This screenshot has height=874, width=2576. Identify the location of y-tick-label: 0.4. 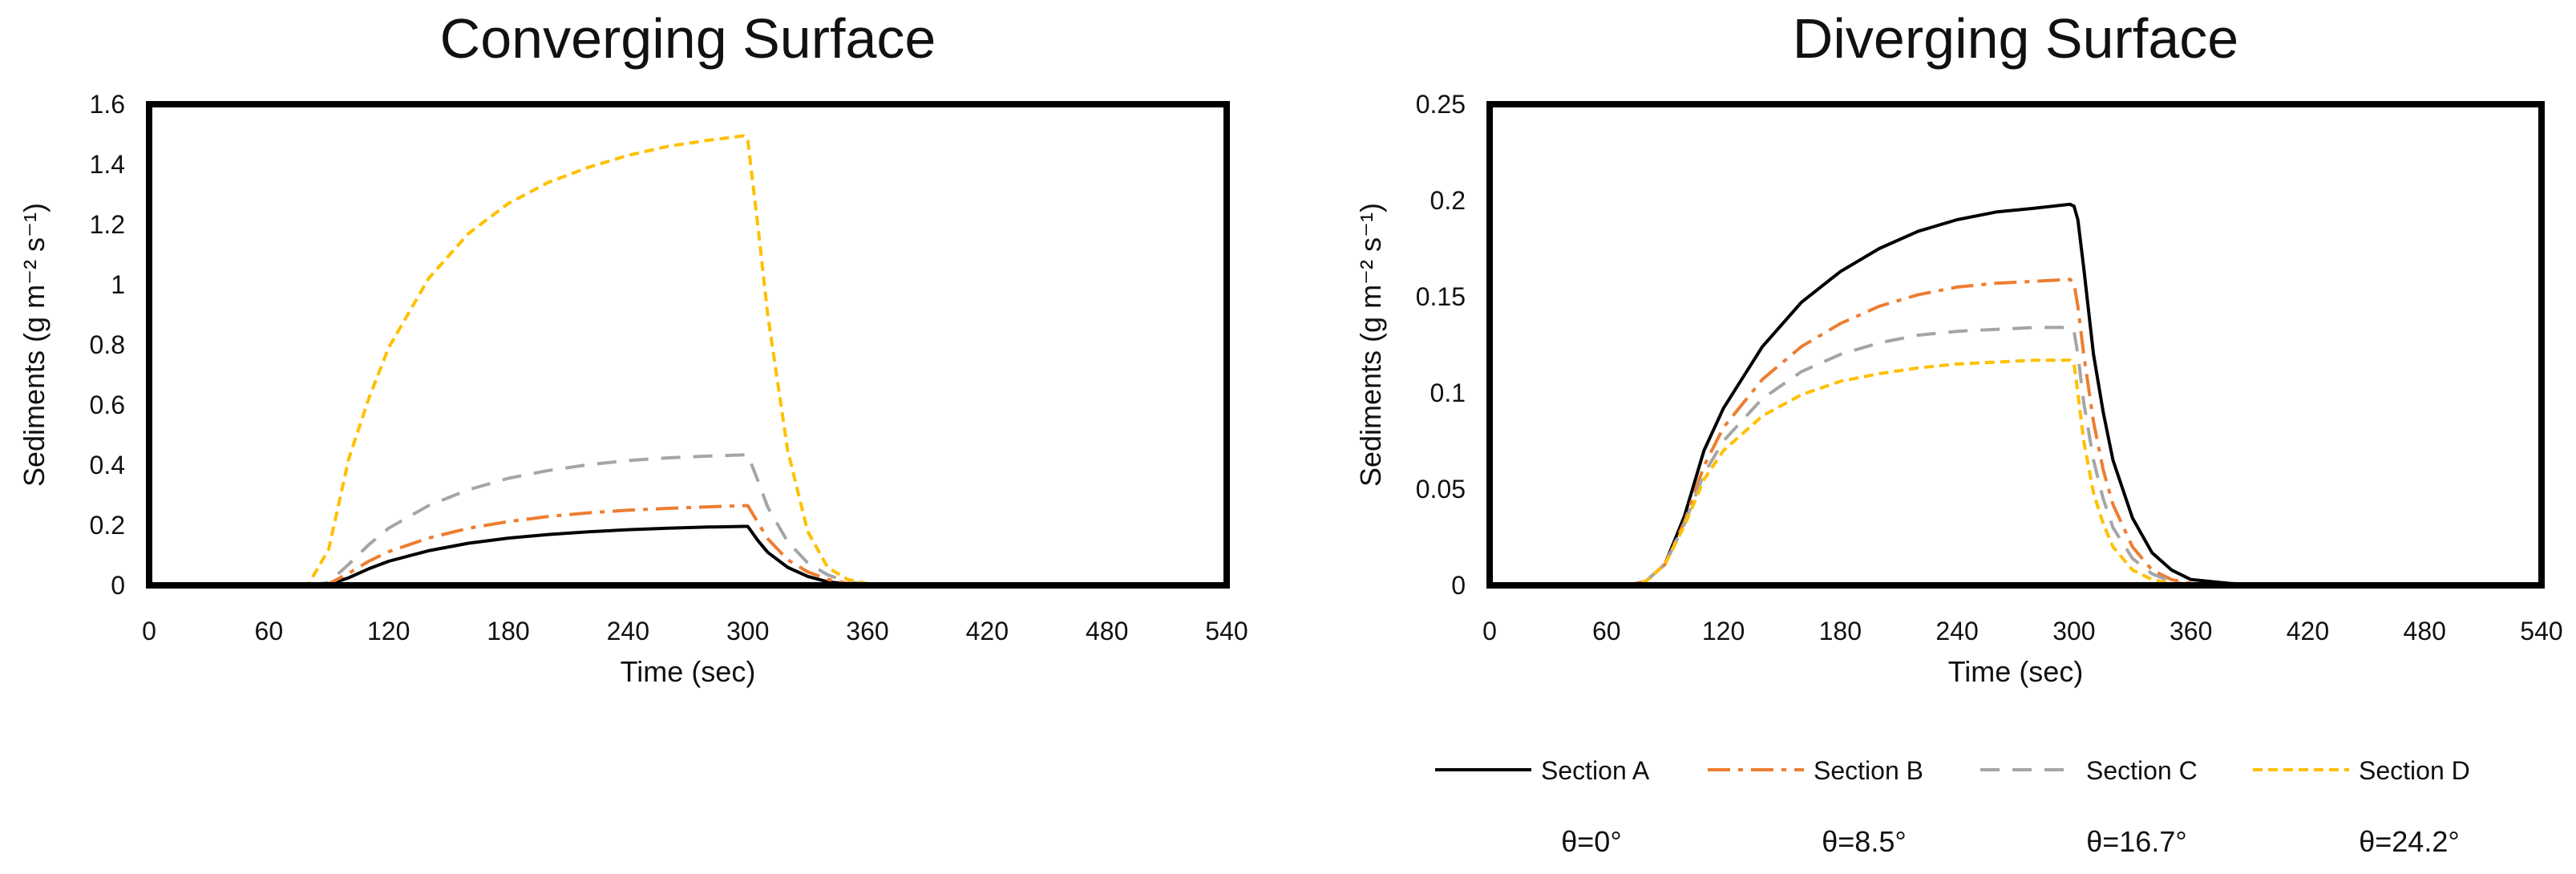
(107, 465).